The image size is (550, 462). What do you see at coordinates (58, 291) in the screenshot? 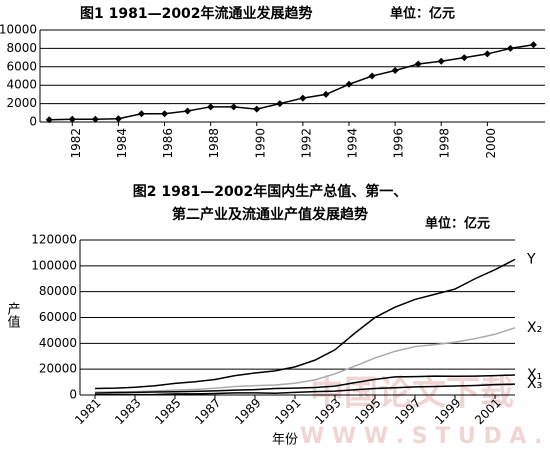
I see `y-tick-label: 80000` at bounding box center [58, 291].